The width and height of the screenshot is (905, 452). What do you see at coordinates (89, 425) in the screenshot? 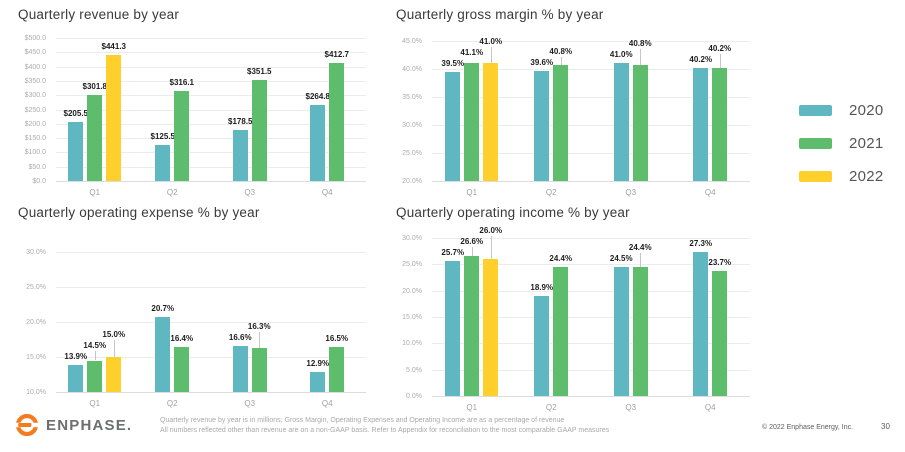
I see `enphase-logo-text: ENPHASE.` at bounding box center [89, 425].